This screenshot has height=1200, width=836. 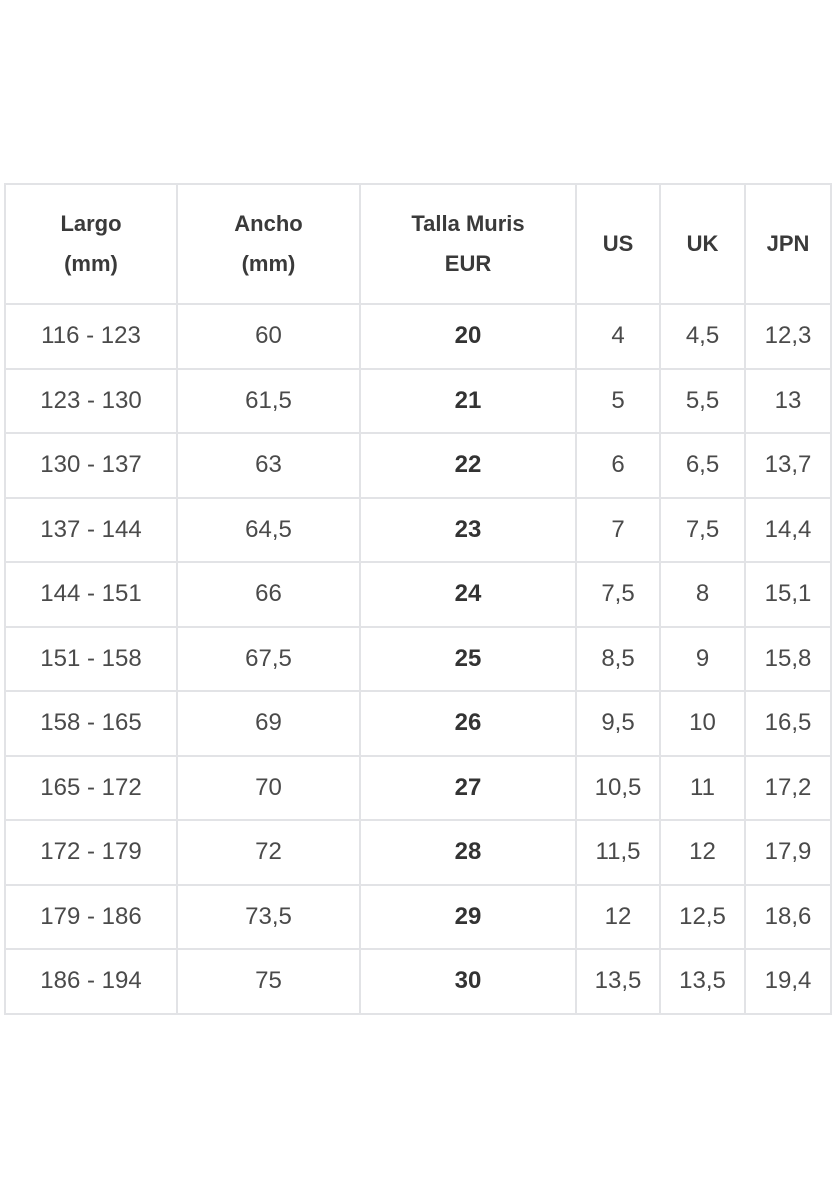 I want to click on cell-width: 72, so click(x=268, y=852).